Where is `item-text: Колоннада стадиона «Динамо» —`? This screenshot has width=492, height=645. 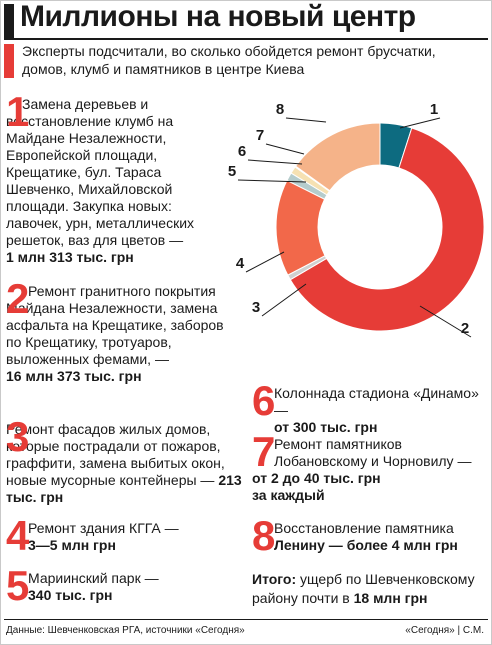
item-text: Колоннада стадиона «Динамо» — is located at coordinates (376, 401).